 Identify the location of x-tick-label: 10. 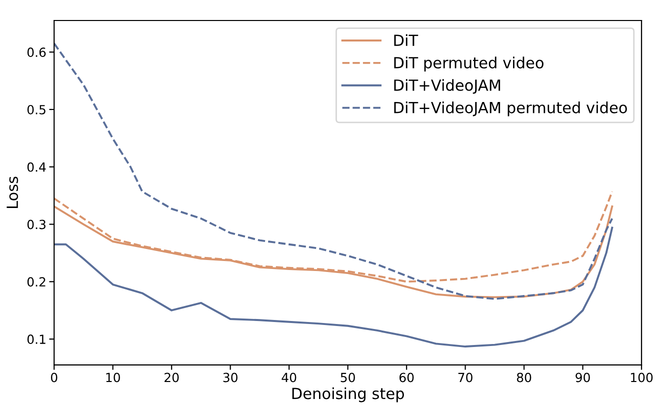
(113, 377).